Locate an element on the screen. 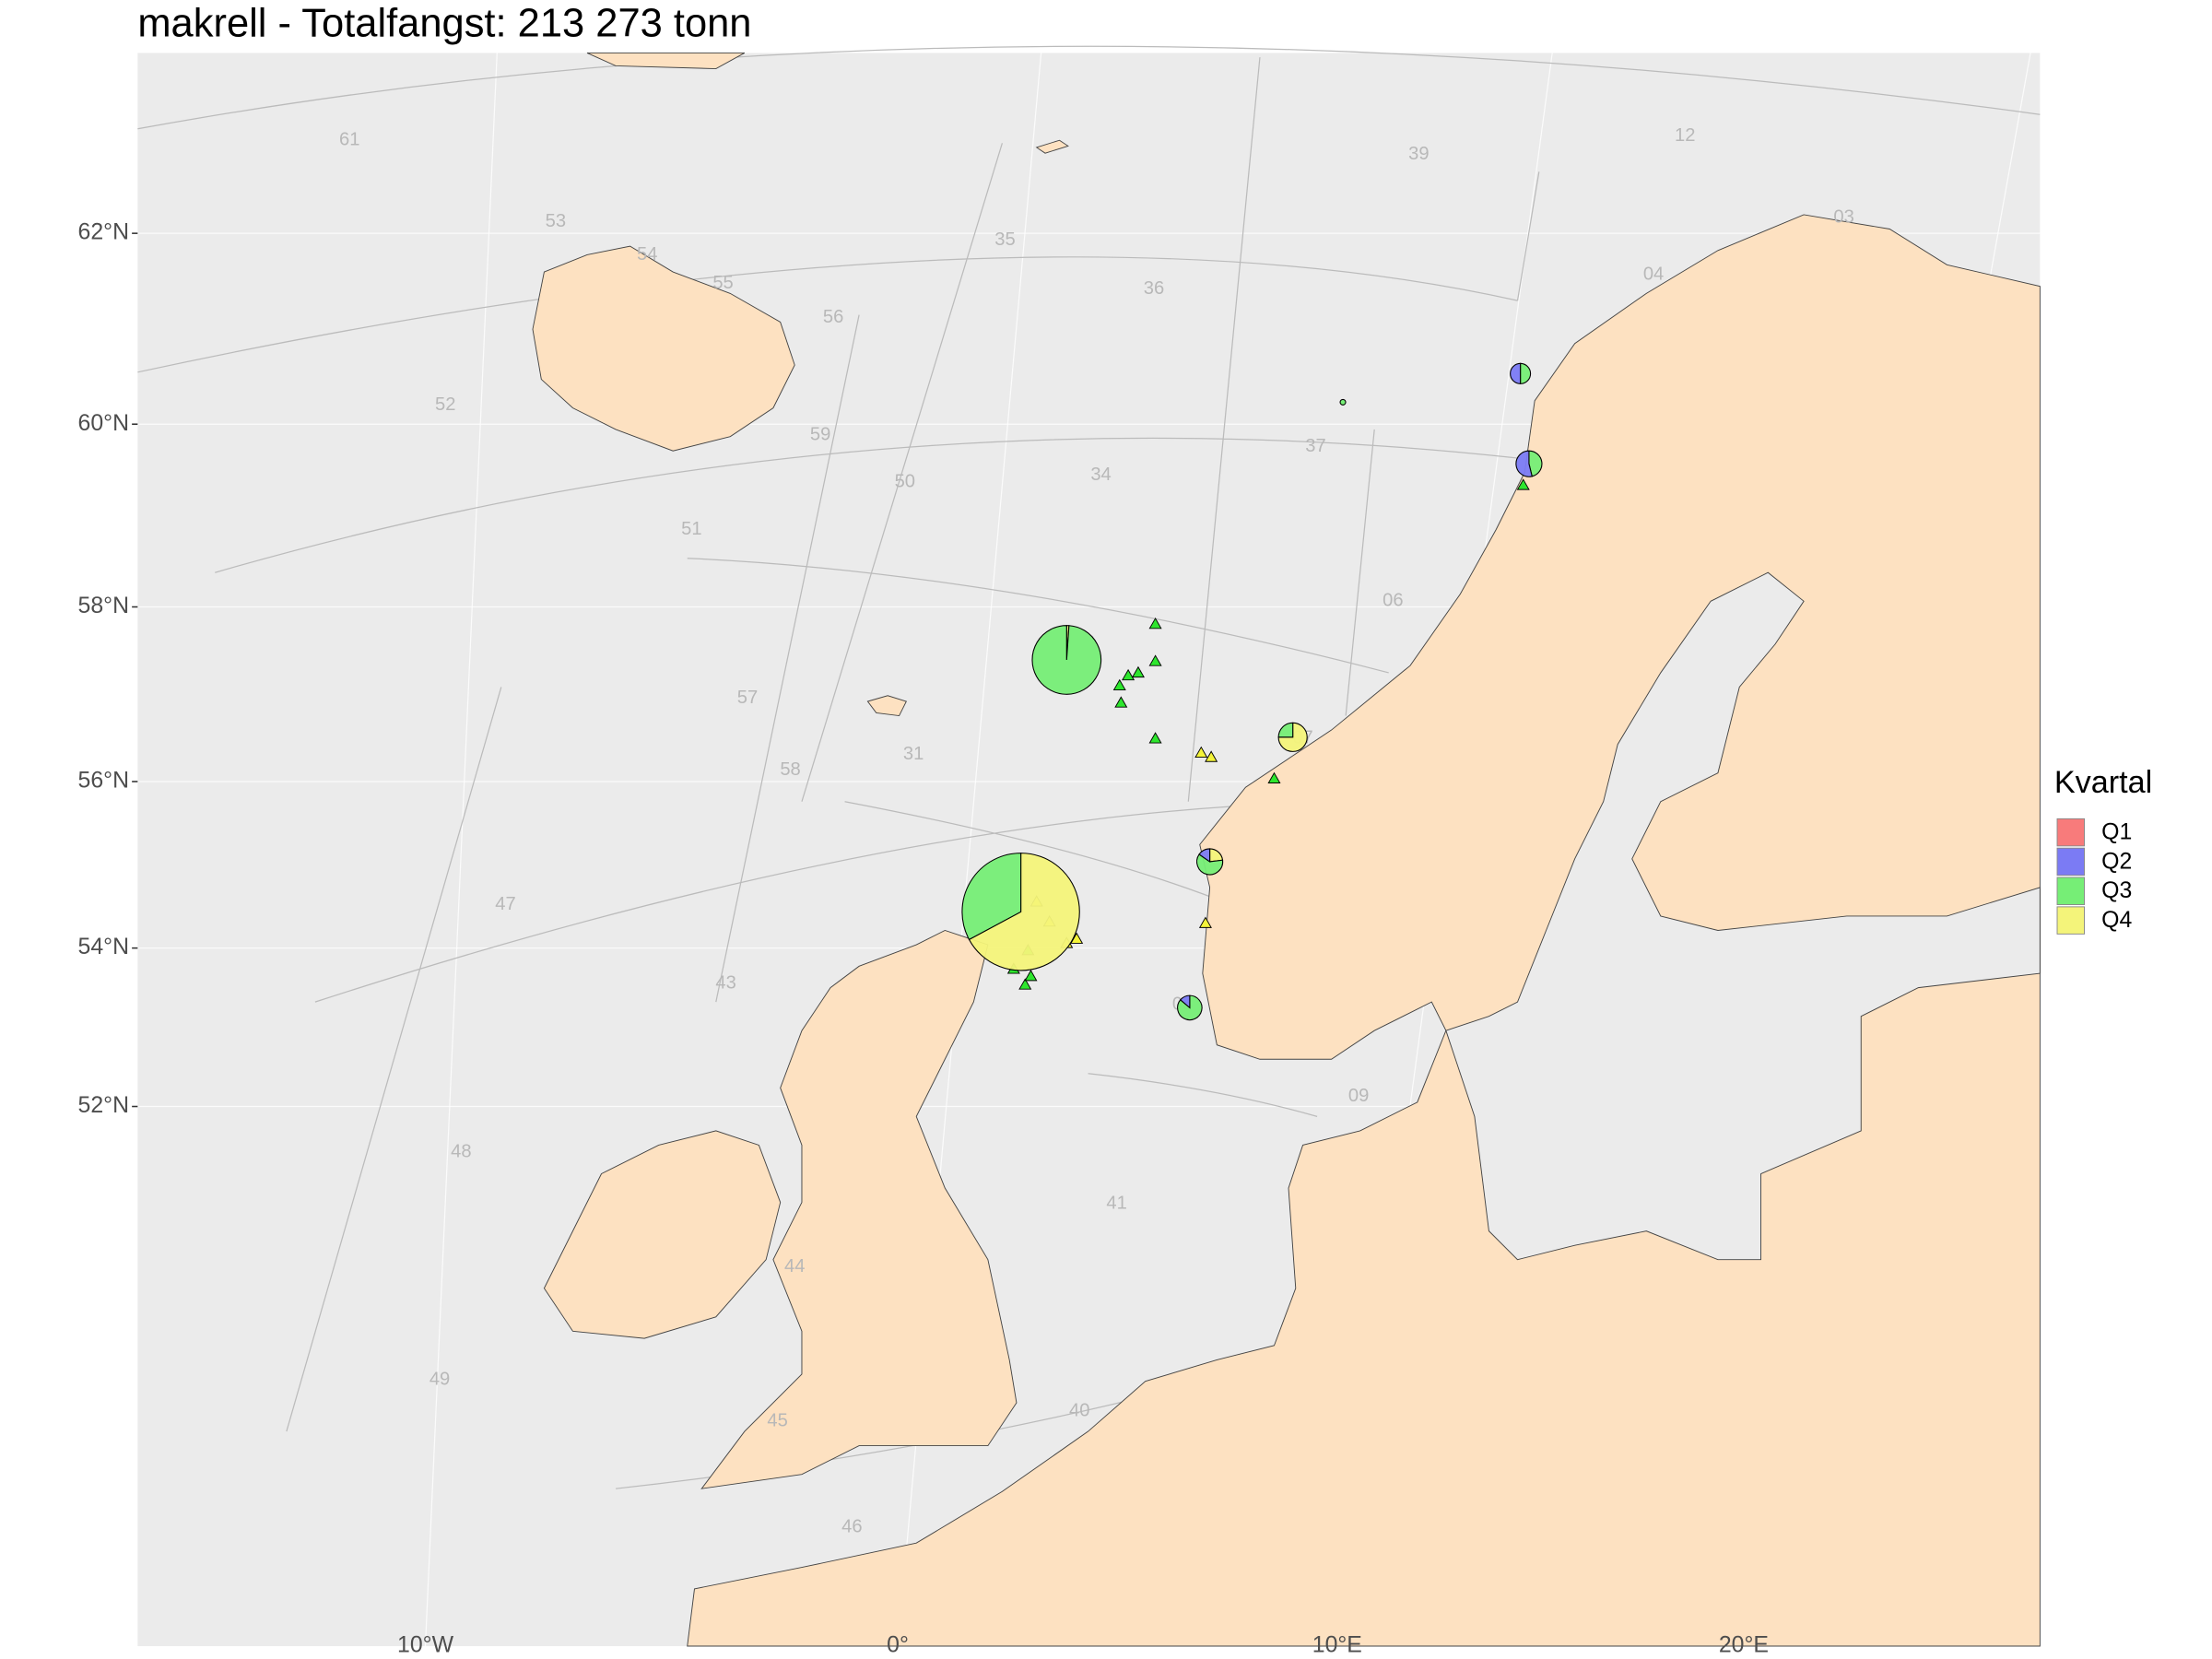  area-label: 44 is located at coordinates (794, 1266).